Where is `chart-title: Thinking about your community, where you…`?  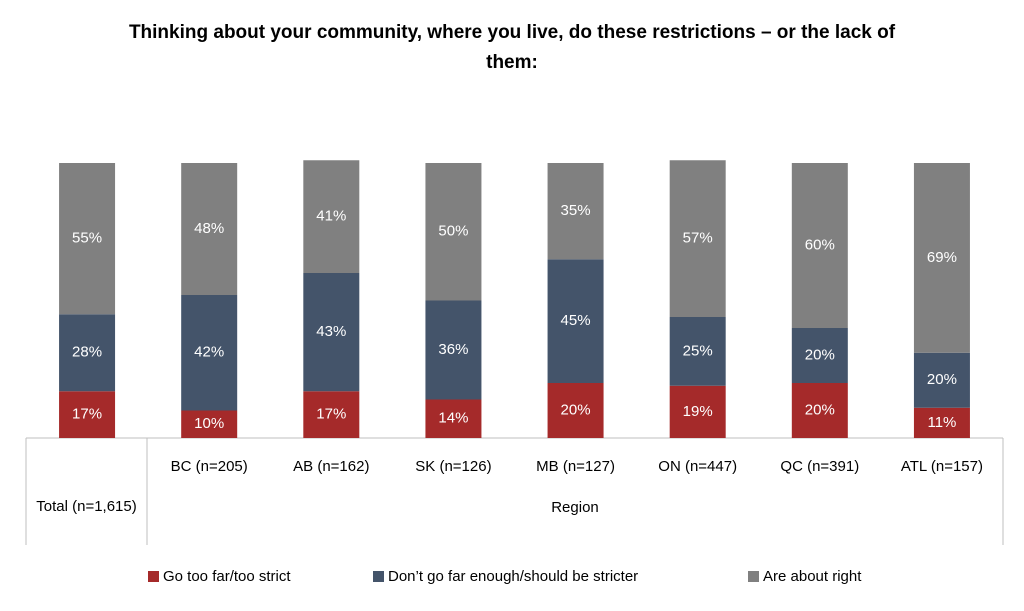
chart-title: Thinking about your community, where you… is located at coordinates (512, 47).